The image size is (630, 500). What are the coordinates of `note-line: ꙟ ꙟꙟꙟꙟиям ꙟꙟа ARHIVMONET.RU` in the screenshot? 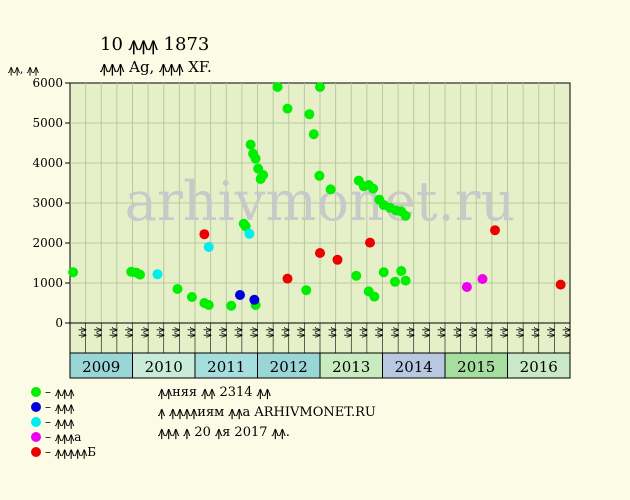 It's located at (267, 412).